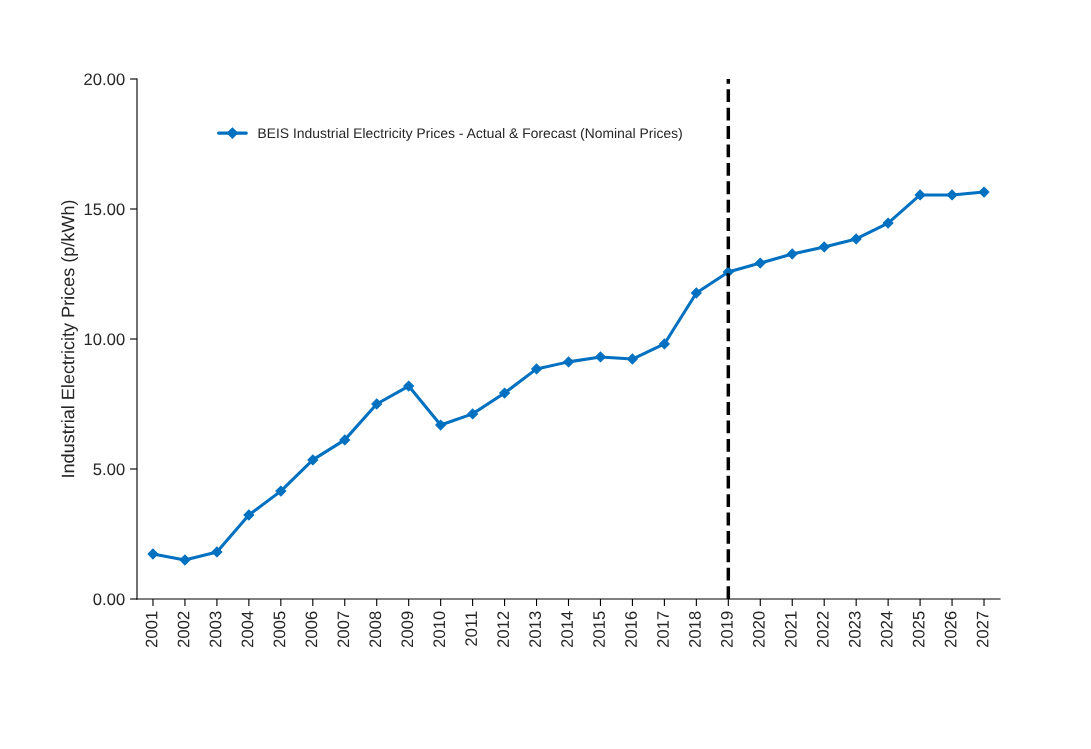  What do you see at coordinates (950, 629) in the screenshot?
I see `x-tick-label: 2026` at bounding box center [950, 629].